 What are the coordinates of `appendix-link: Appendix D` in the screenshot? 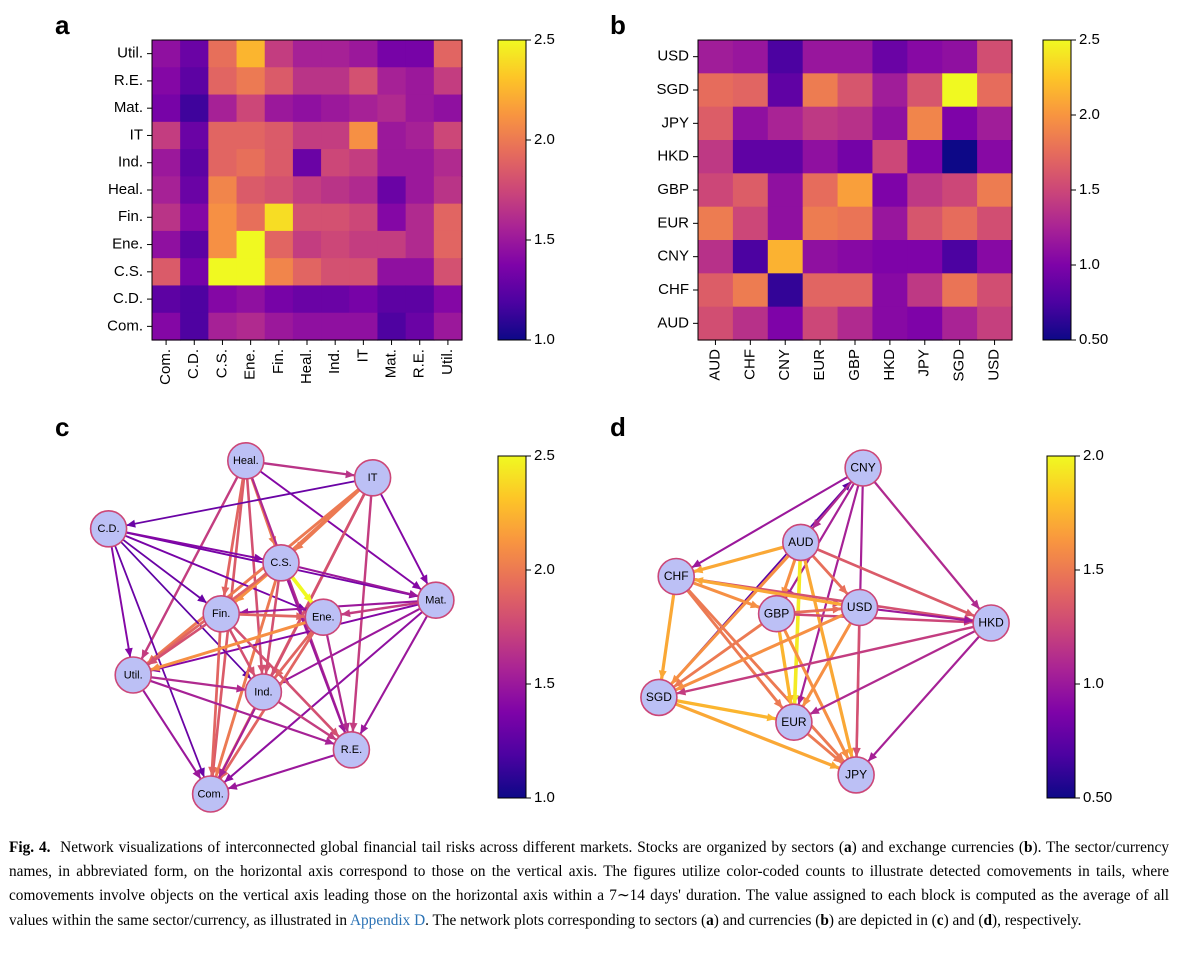 It's located at (387, 920).